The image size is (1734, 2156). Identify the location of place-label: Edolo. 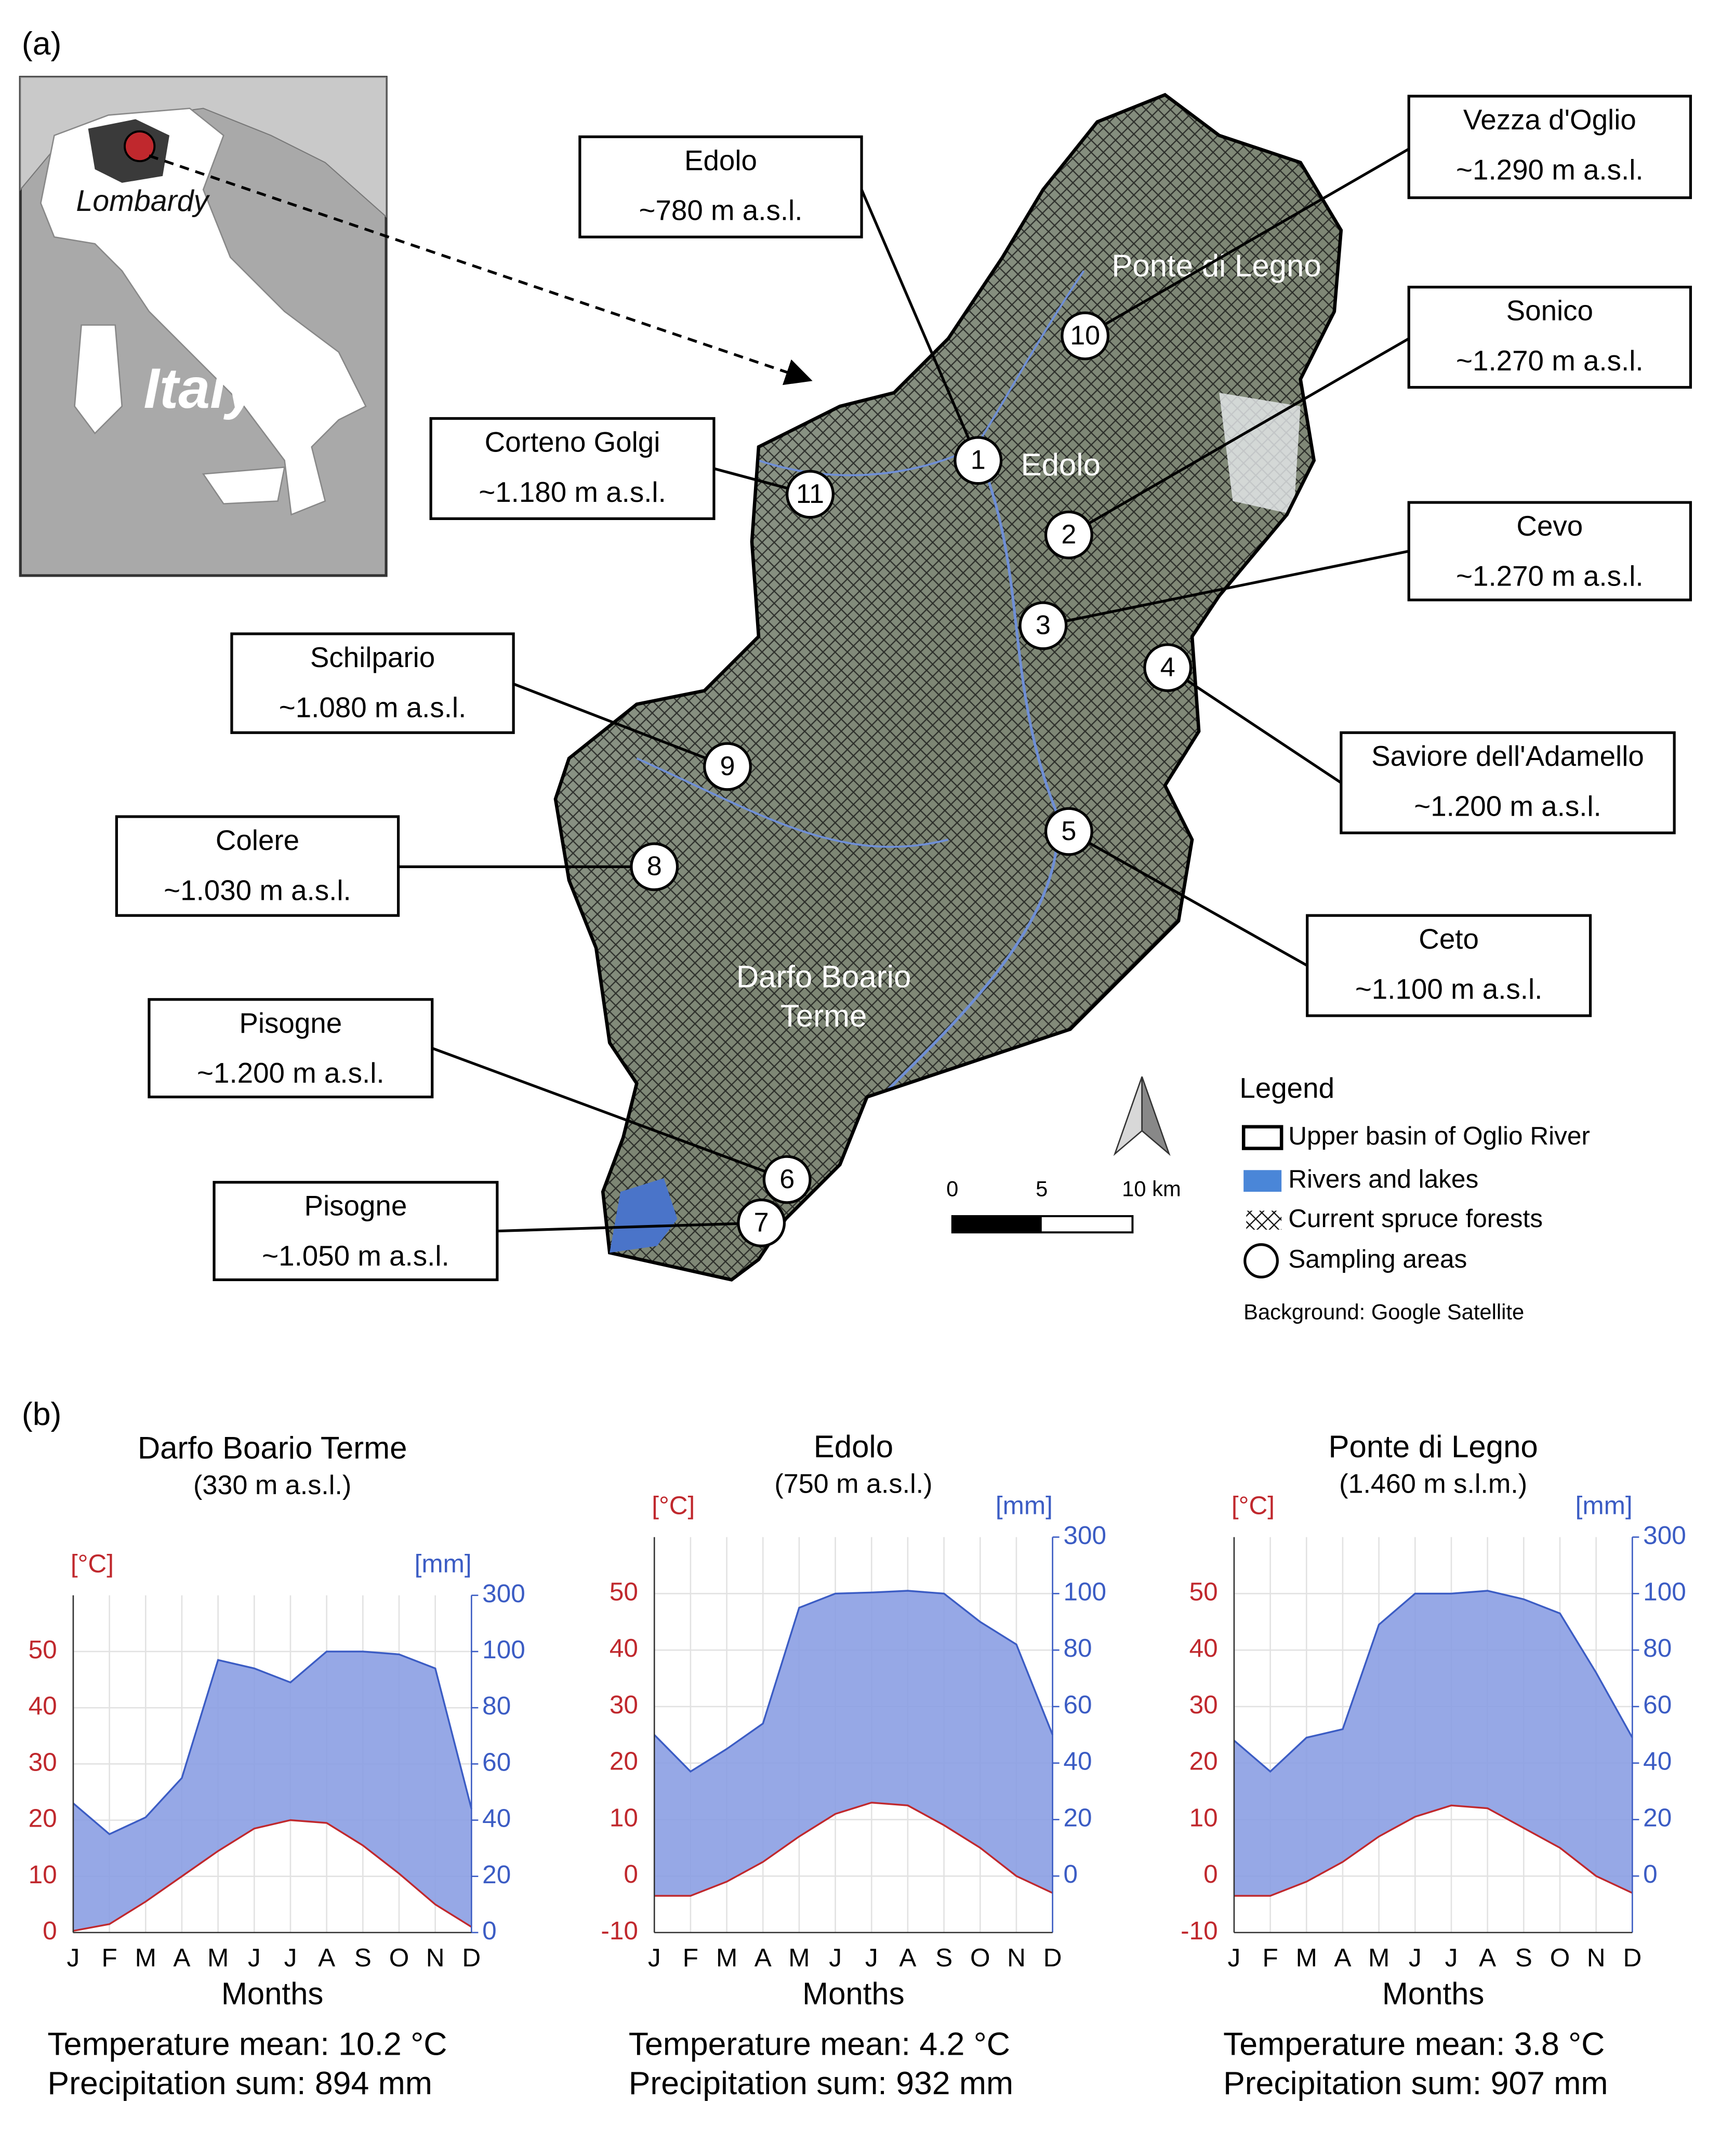
(1061, 464).